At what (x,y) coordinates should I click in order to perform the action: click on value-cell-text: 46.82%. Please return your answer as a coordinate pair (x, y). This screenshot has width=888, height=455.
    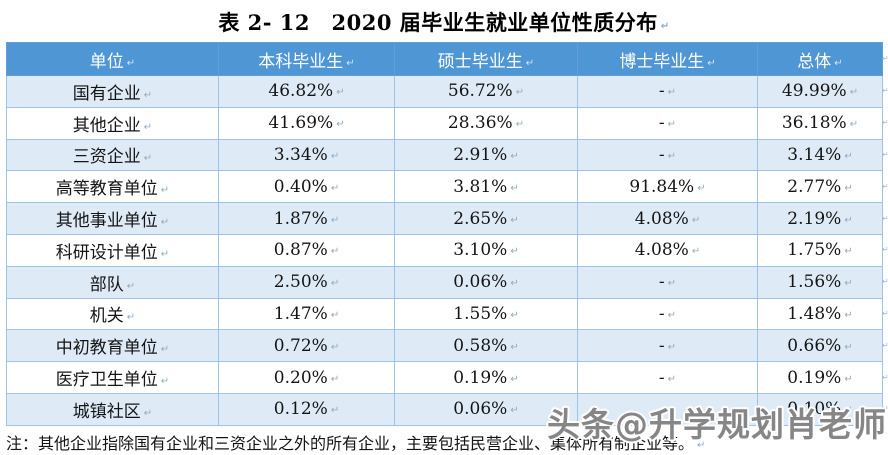
    Looking at the image, I should click on (301, 91).